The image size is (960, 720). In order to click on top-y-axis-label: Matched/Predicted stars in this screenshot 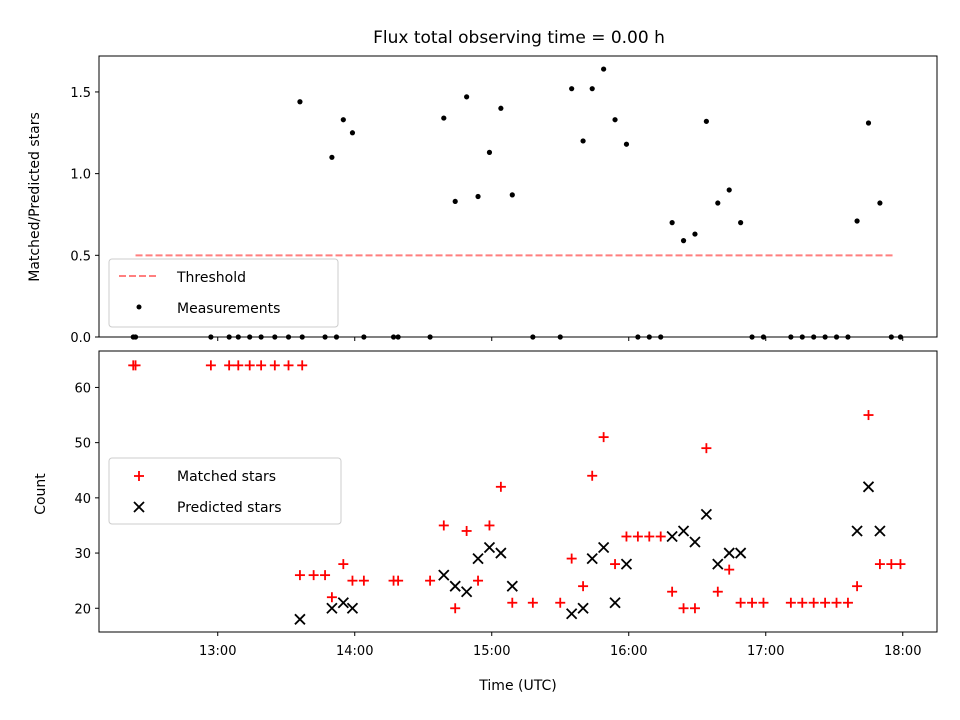, I will do `click(35, 197)`.